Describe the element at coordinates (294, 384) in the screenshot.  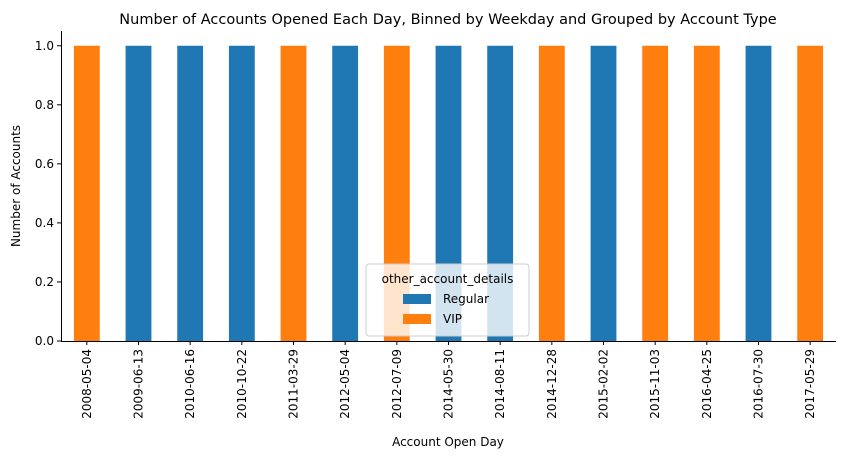
I see `x-tick-label-4: 2011-03-29` at that location.